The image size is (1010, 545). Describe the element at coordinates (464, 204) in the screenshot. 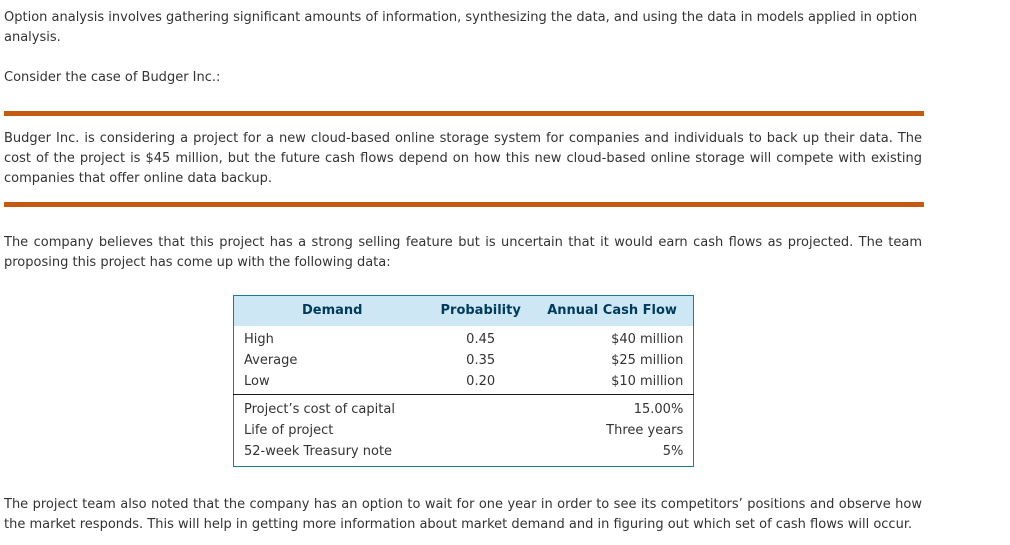

I see `section-divider-bottom` at that location.